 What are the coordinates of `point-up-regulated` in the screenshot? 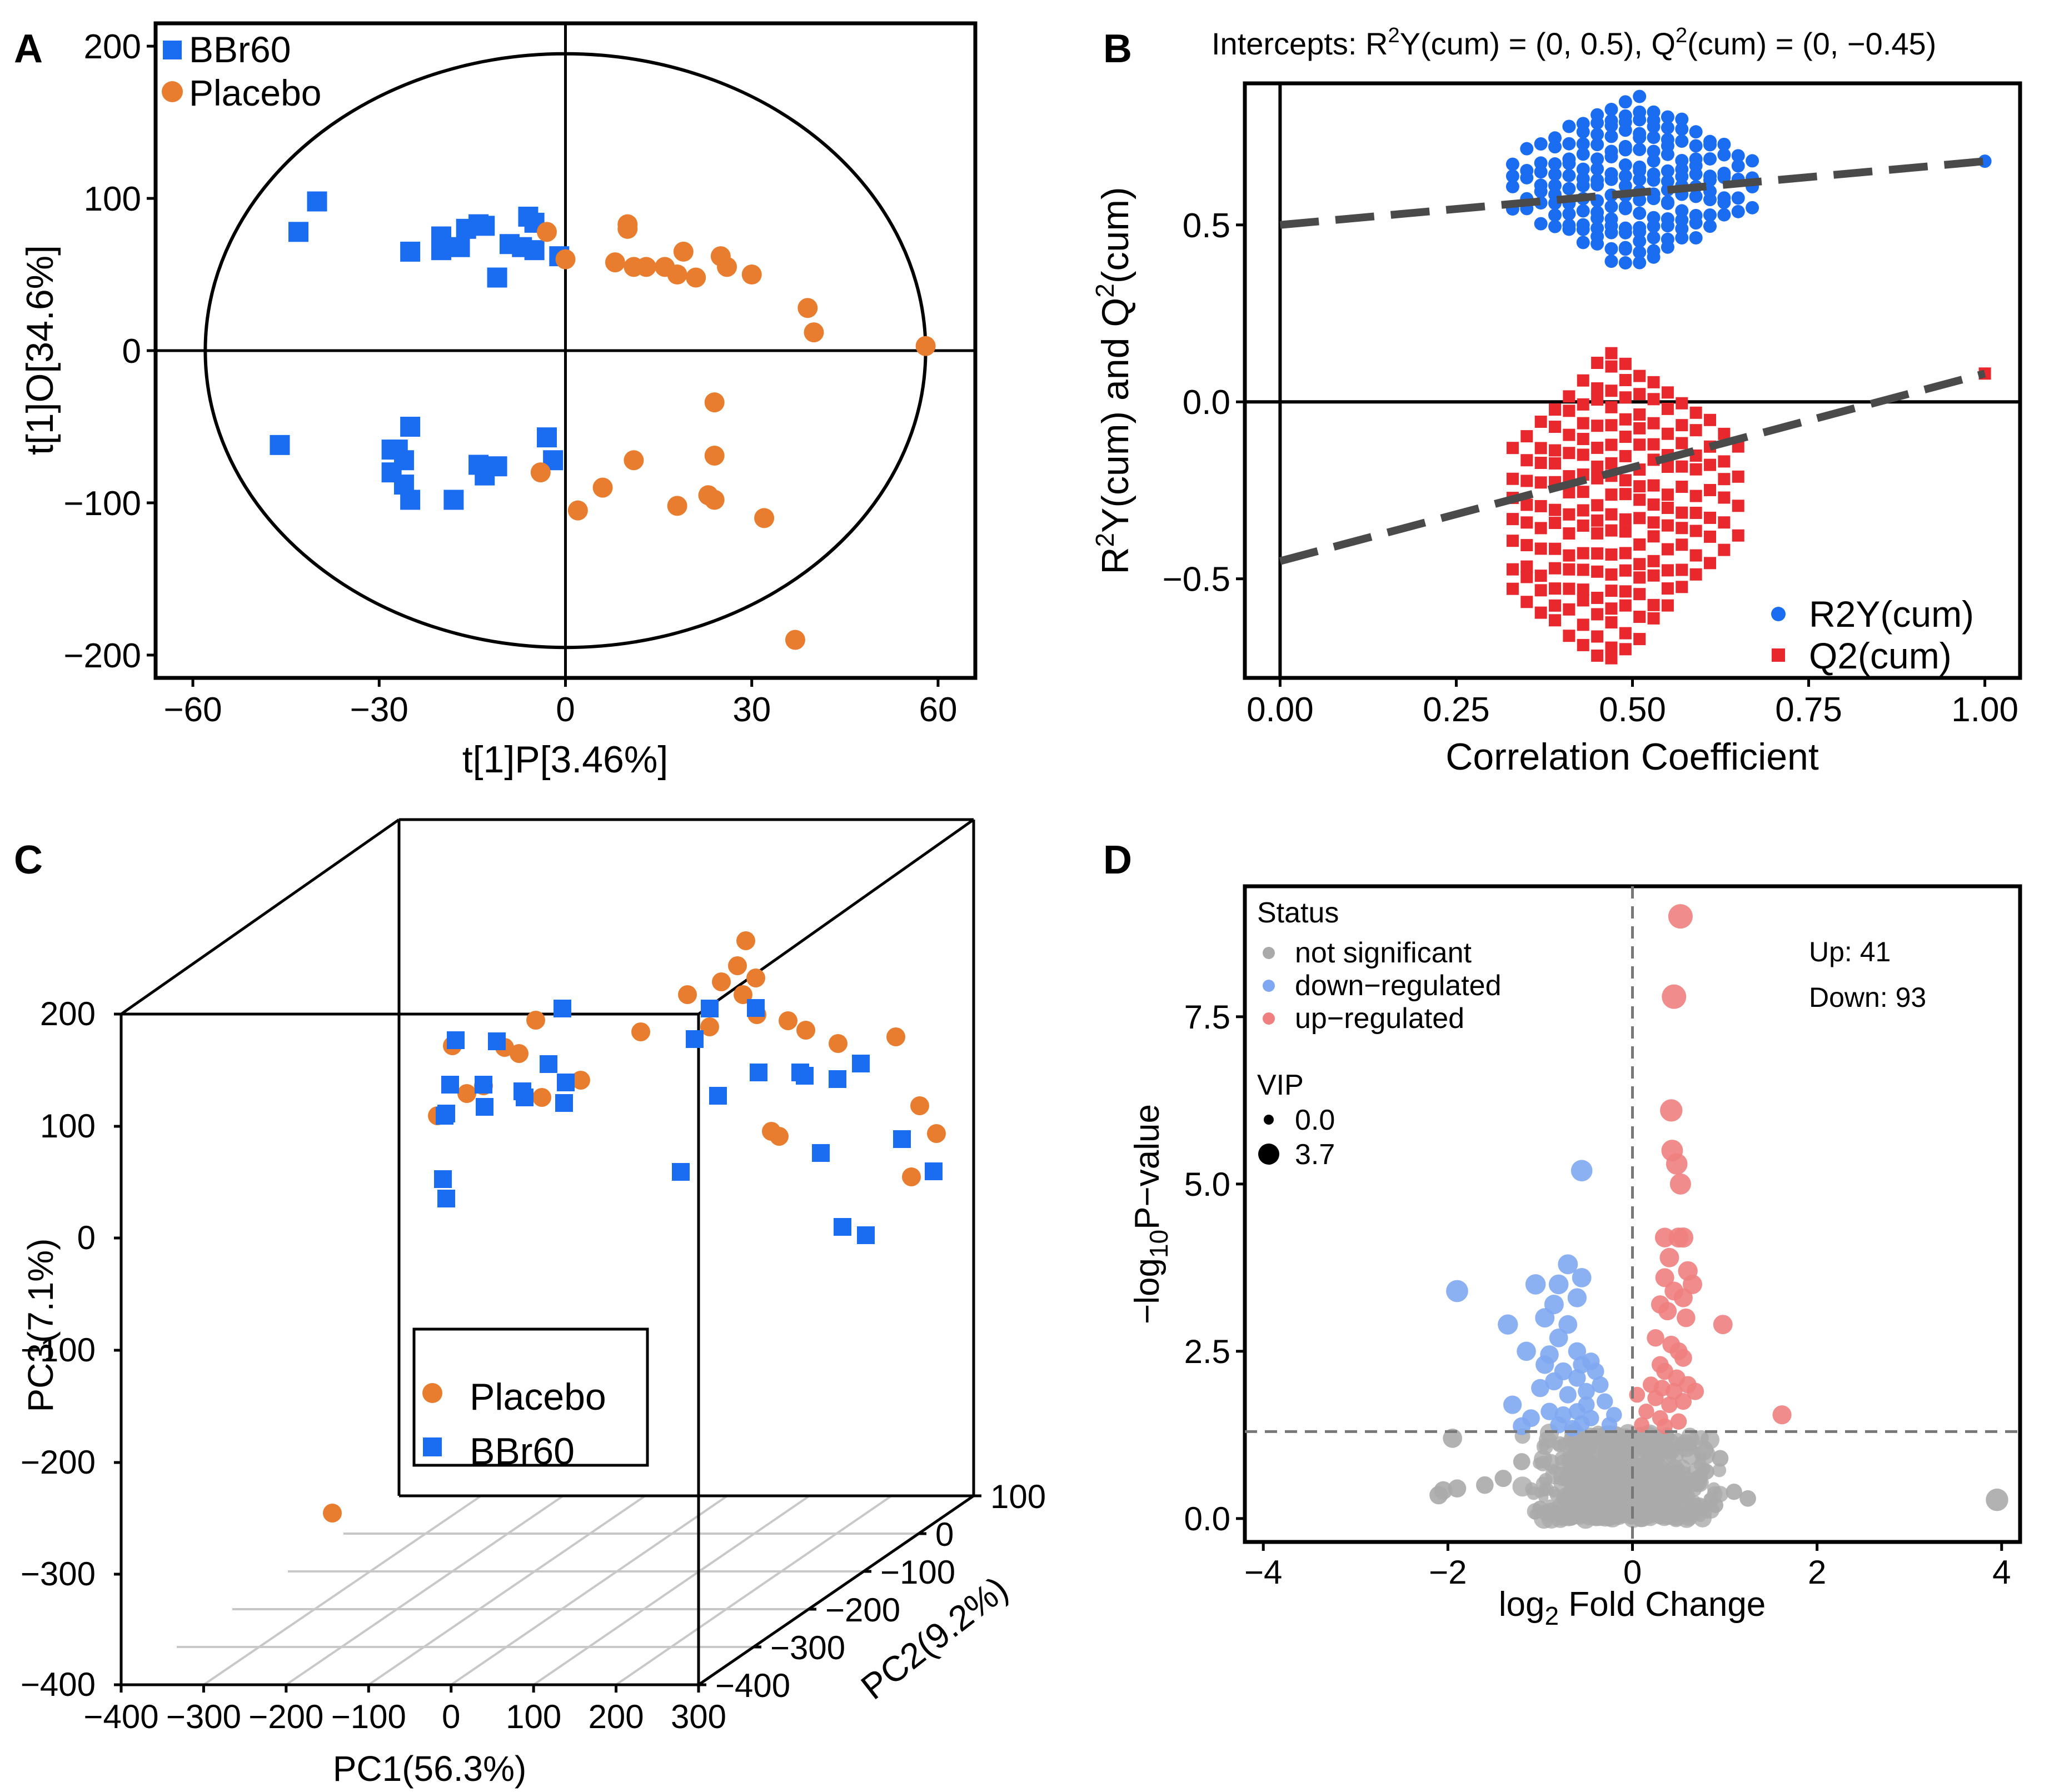 It's located at (1667, 1311).